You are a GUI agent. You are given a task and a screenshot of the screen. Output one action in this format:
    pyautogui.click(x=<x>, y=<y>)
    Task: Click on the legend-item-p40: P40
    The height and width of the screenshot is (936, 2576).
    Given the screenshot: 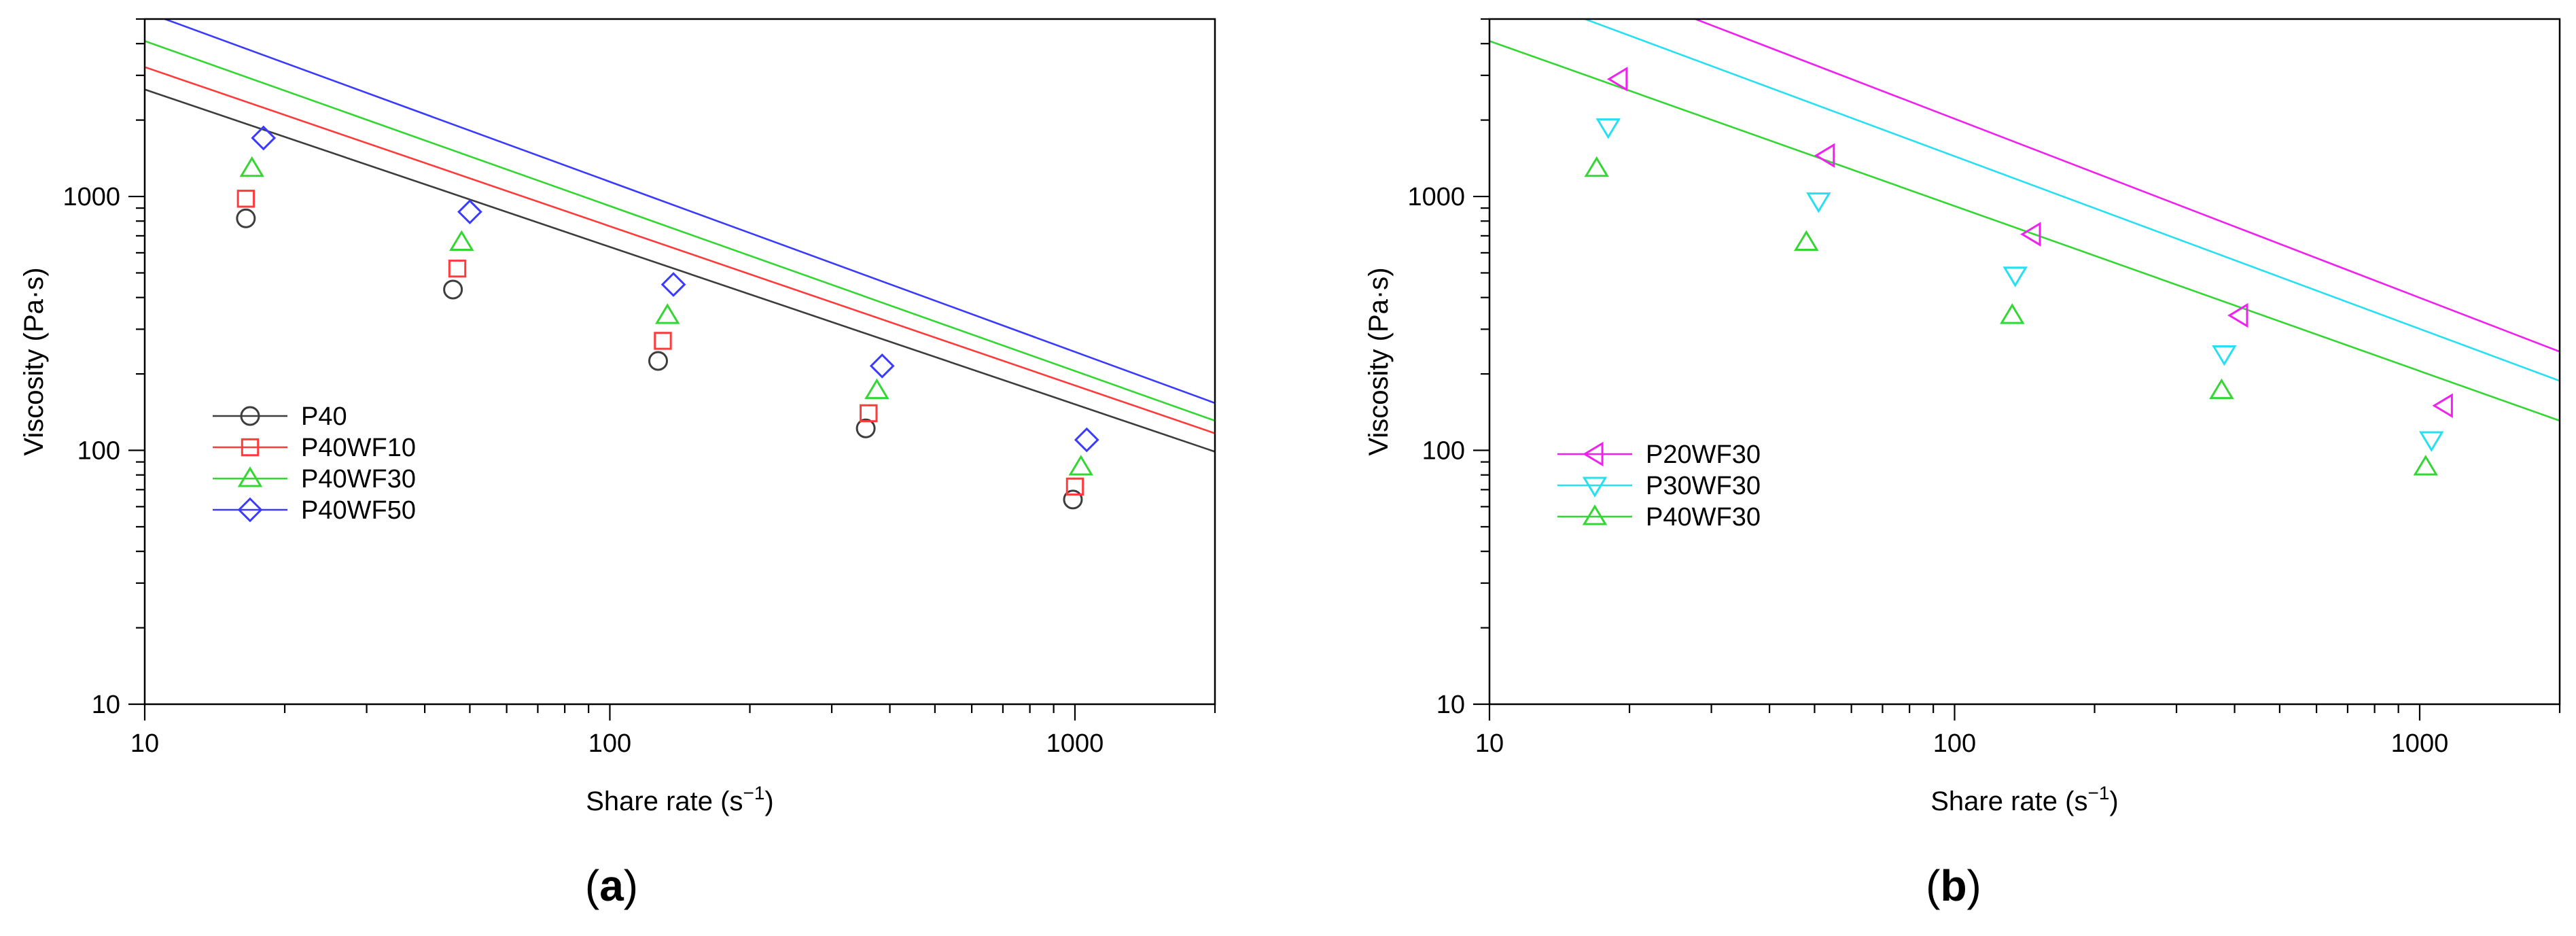 What is the action you would take?
    pyautogui.click(x=280, y=417)
    